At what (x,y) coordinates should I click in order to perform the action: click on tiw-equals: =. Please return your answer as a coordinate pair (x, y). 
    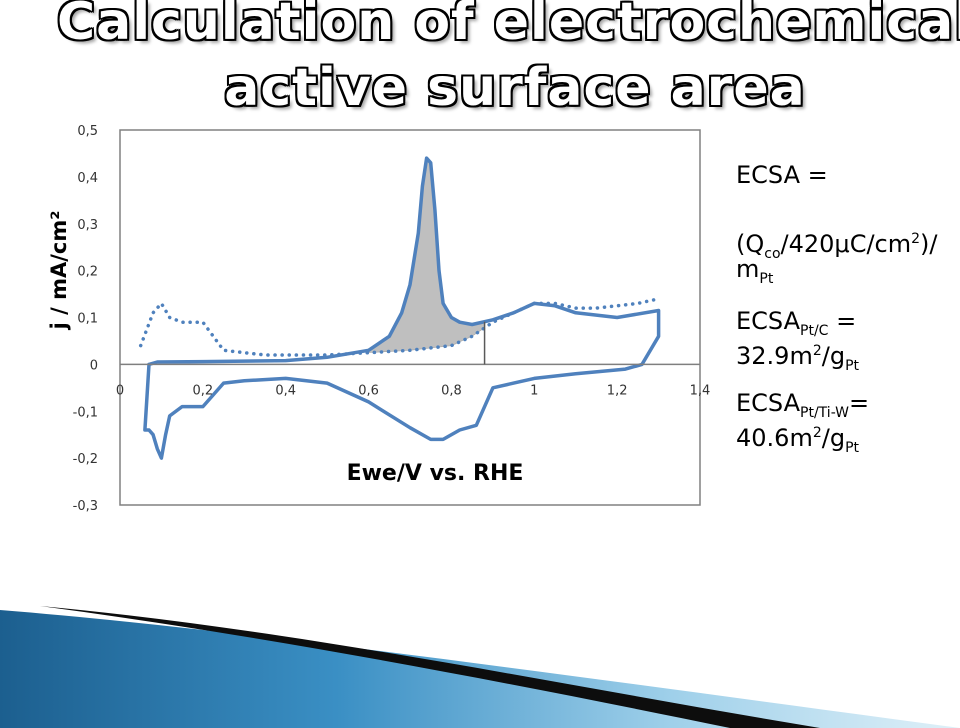
    Looking at the image, I should click on (859, 403).